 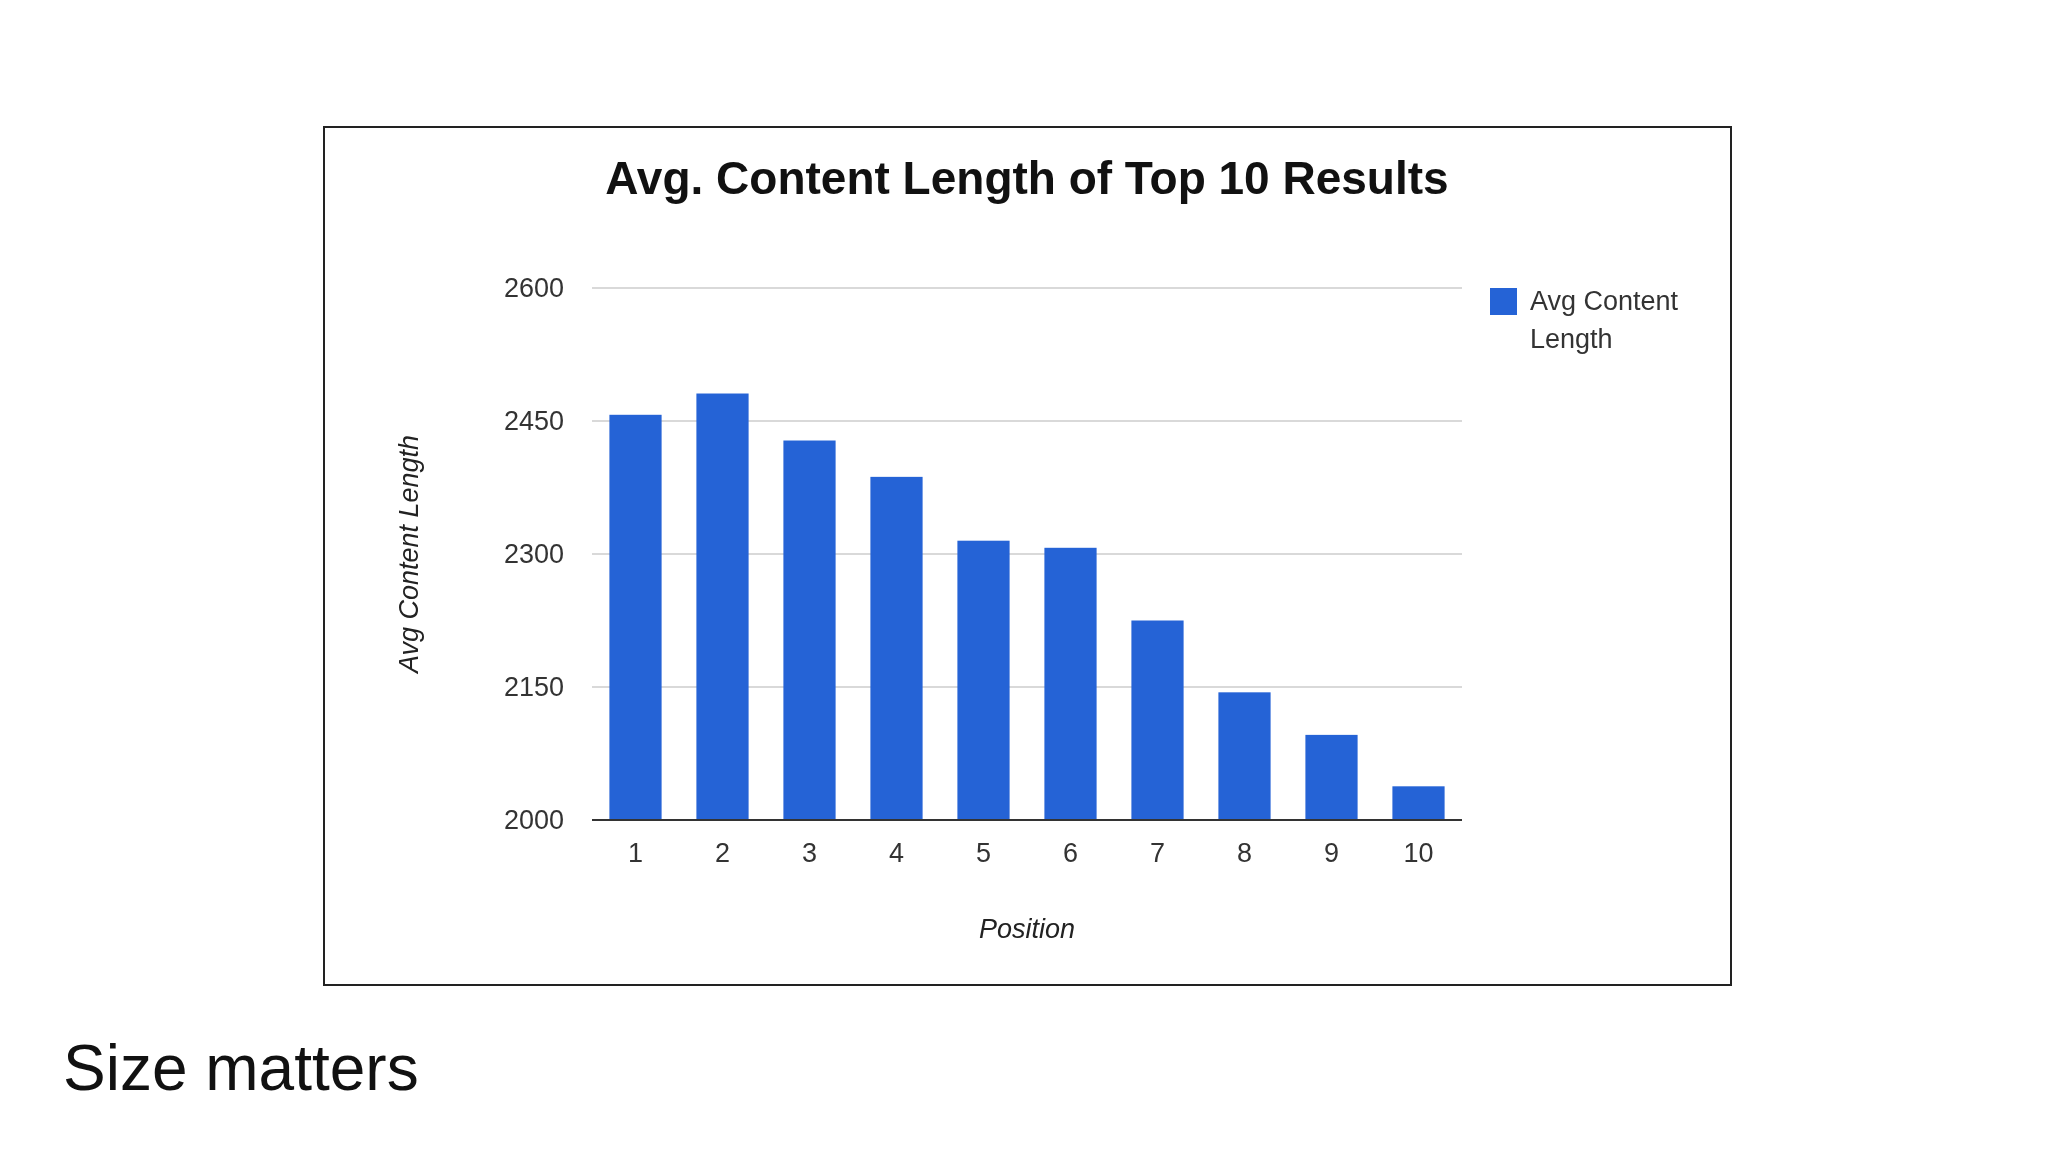 I want to click on text: Size matters, so click(x=241, y=1068).